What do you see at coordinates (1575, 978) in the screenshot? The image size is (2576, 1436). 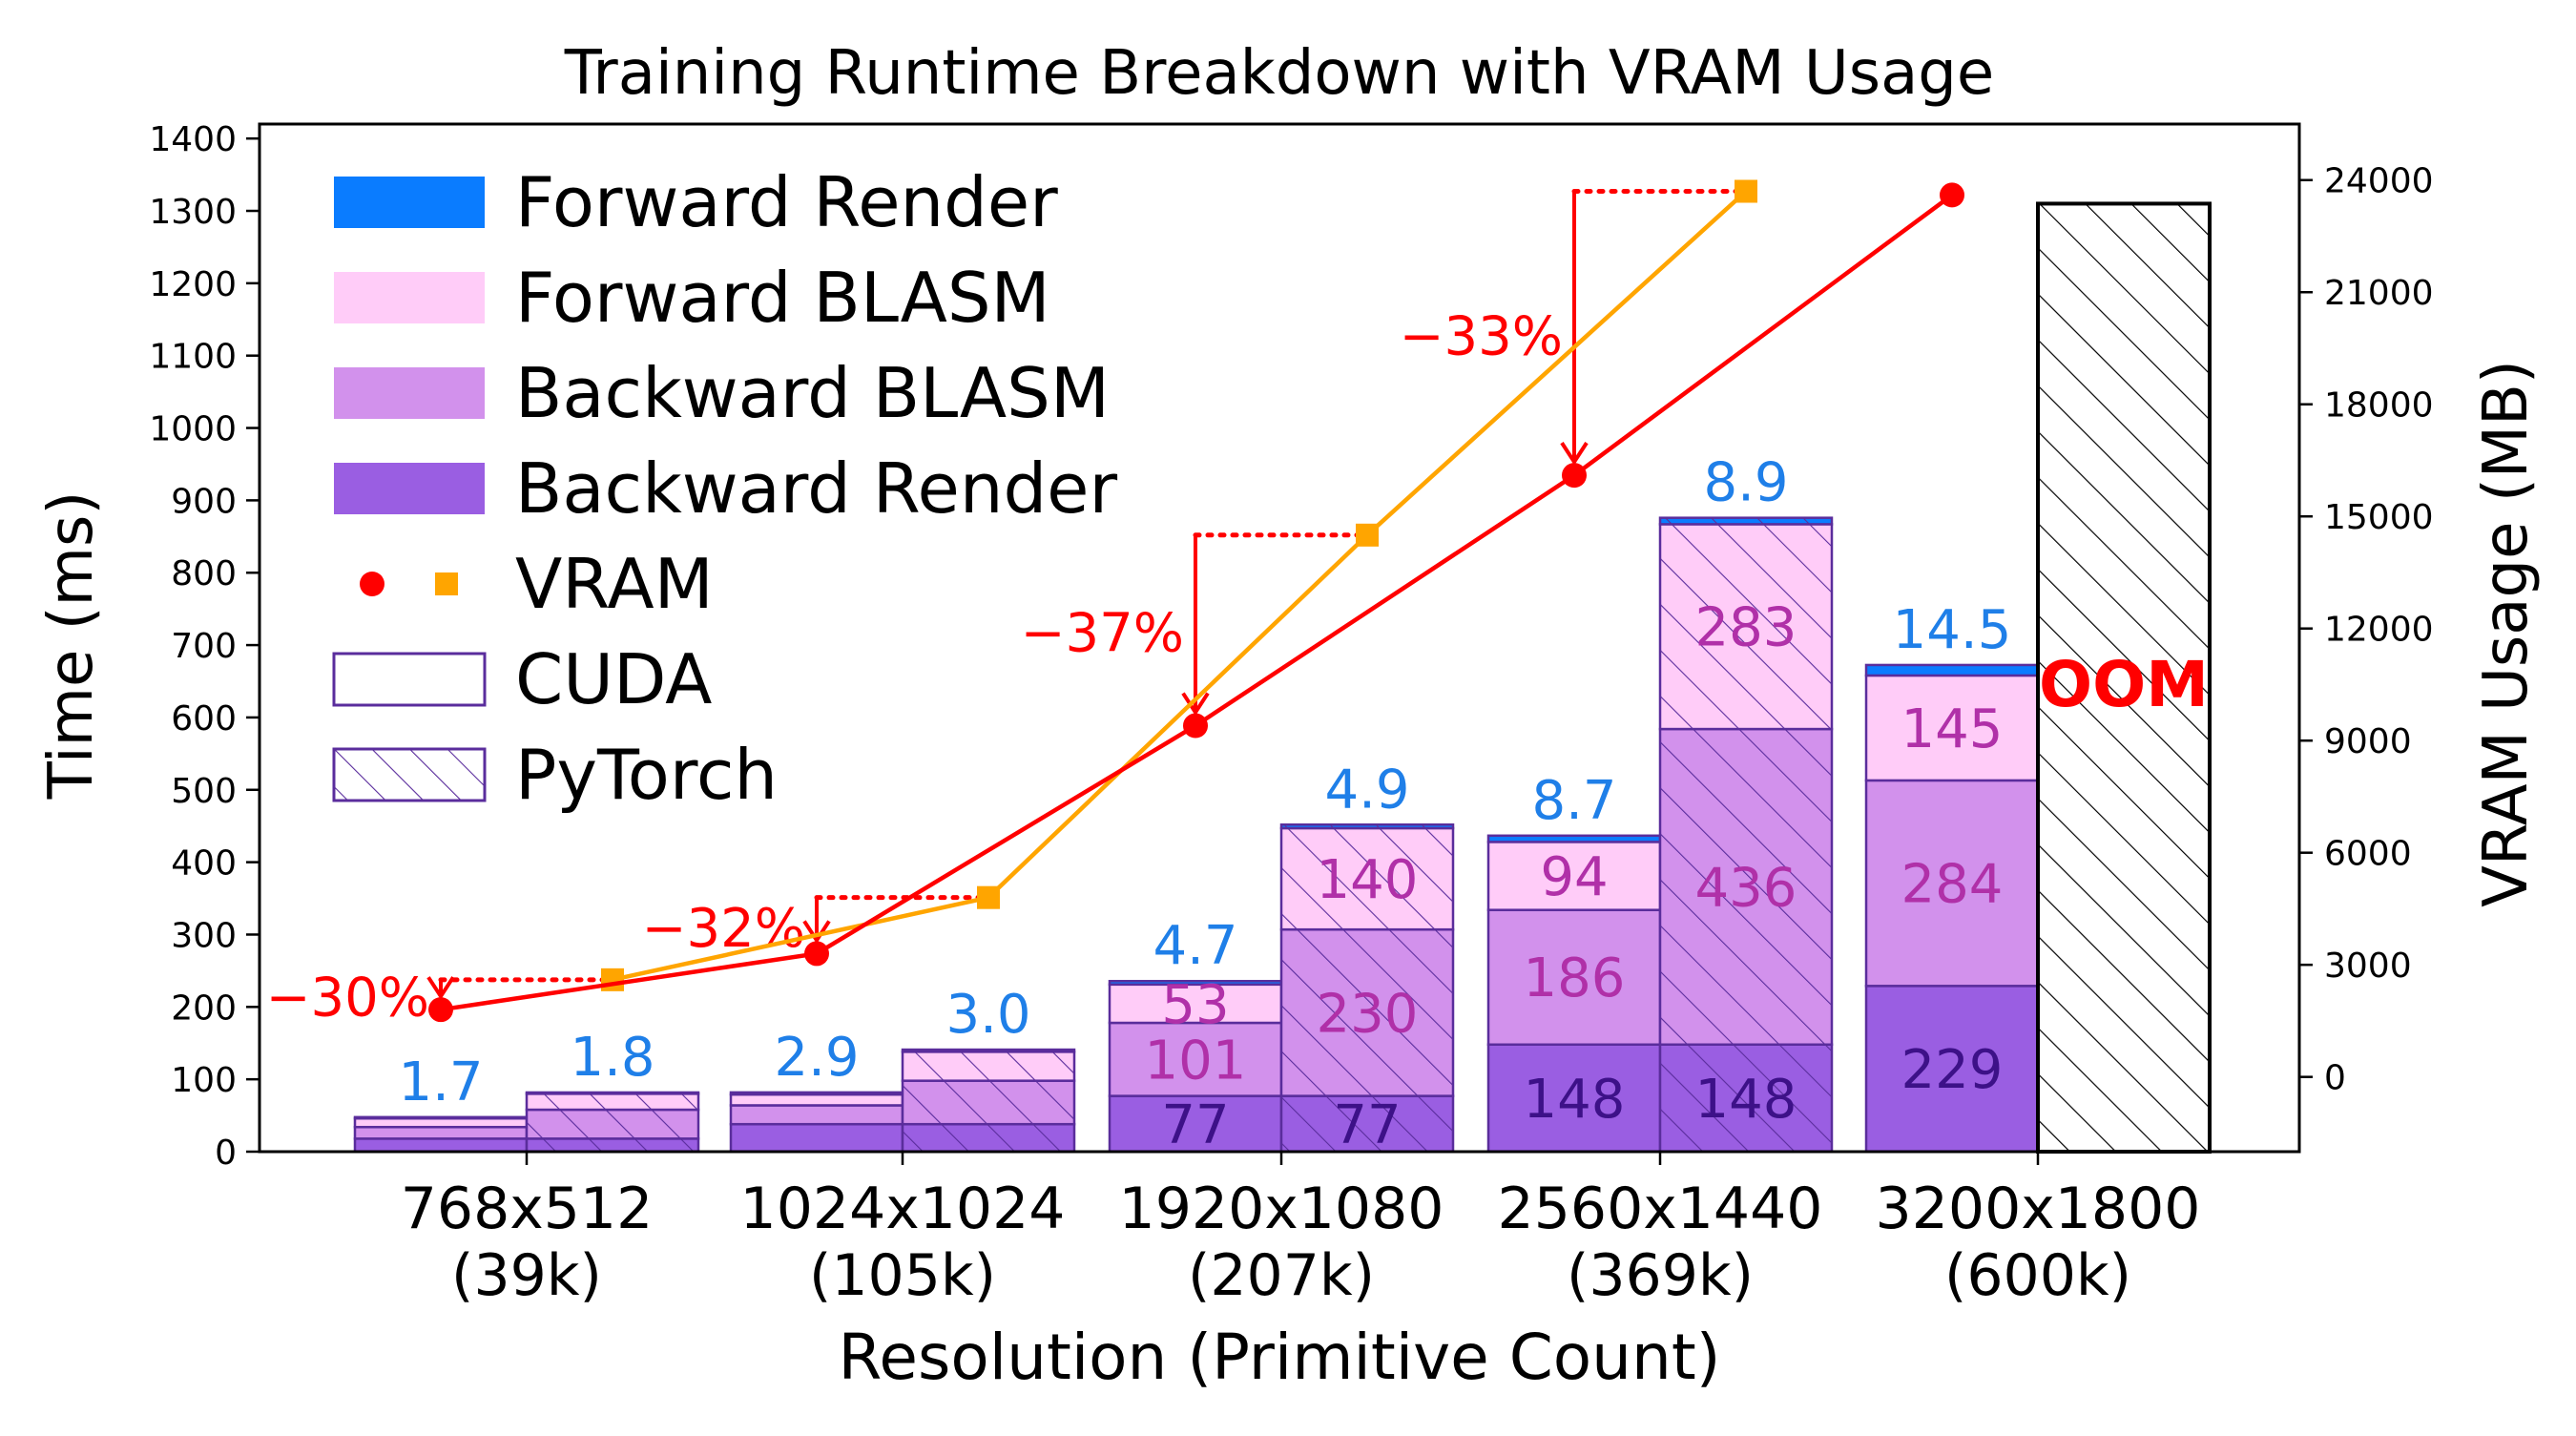 I see `segment-value-label: 186` at bounding box center [1575, 978].